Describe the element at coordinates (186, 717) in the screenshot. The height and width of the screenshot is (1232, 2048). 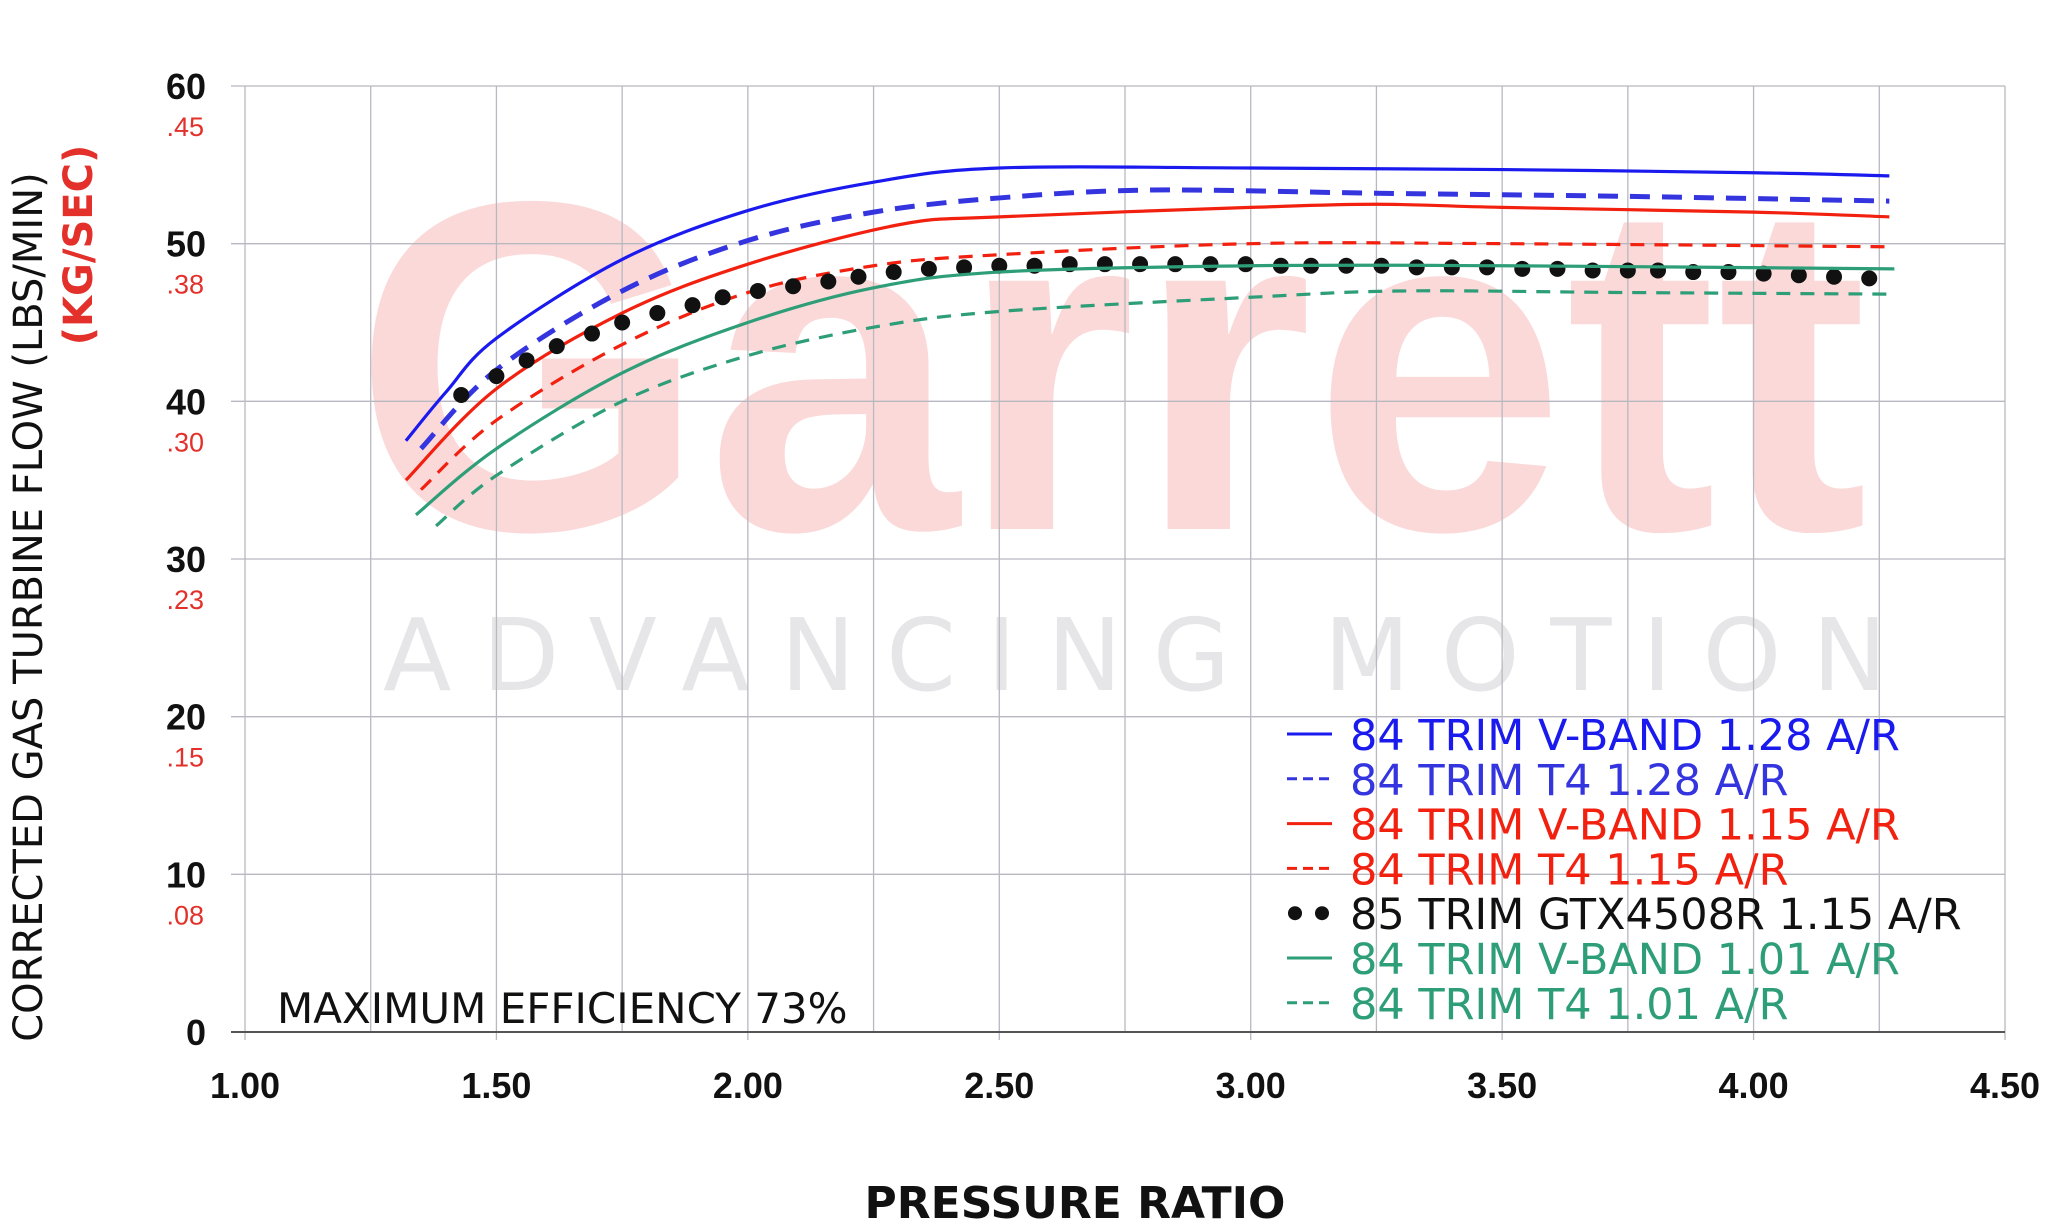
I see `y-tick-label: 20` at that location.